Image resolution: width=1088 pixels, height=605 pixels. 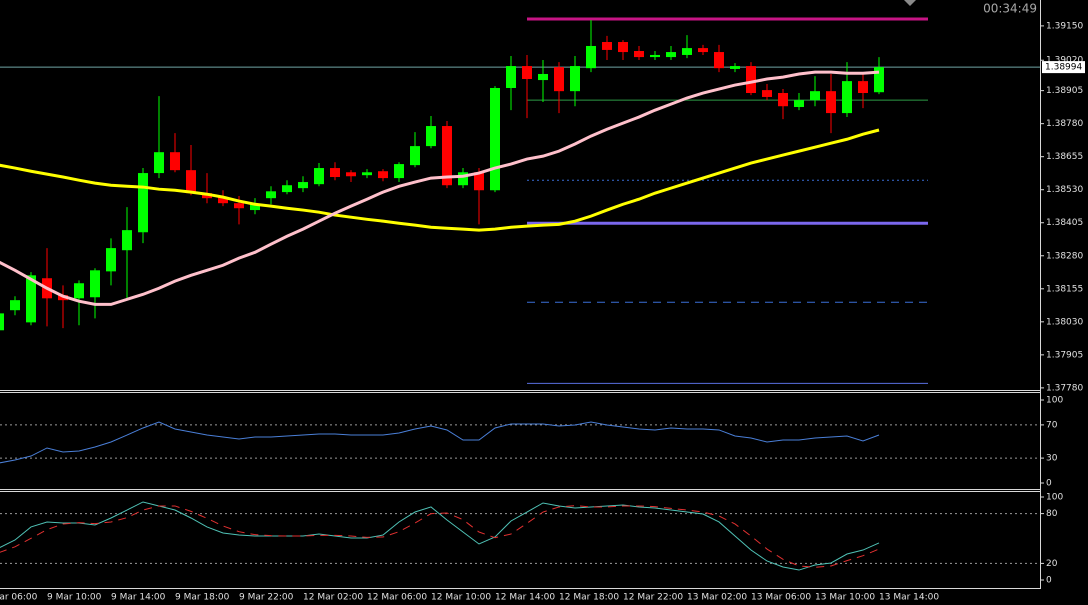 I want to click on y-tick-label: 1.39150, so click(x=1064, y=26).